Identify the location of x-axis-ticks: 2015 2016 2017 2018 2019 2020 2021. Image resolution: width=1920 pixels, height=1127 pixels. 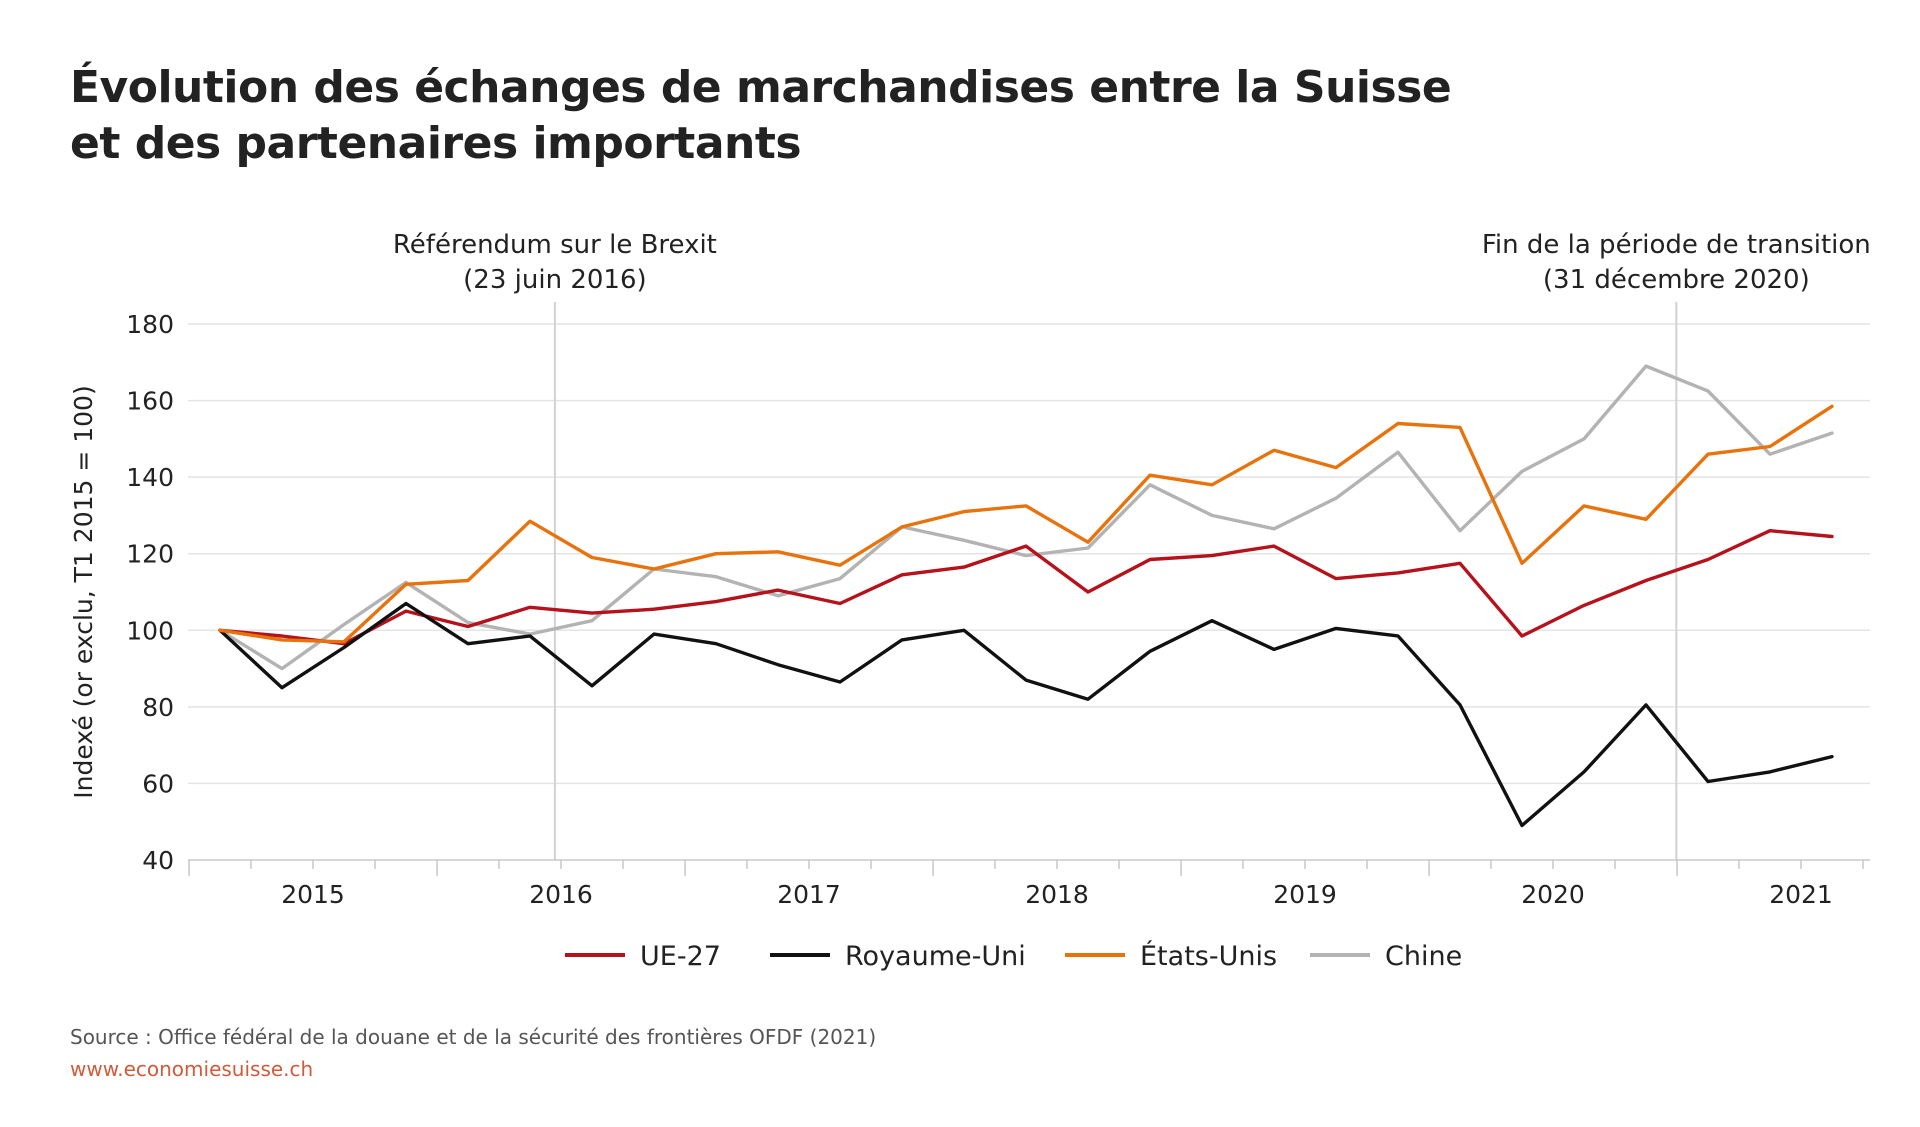
(1057, 894).